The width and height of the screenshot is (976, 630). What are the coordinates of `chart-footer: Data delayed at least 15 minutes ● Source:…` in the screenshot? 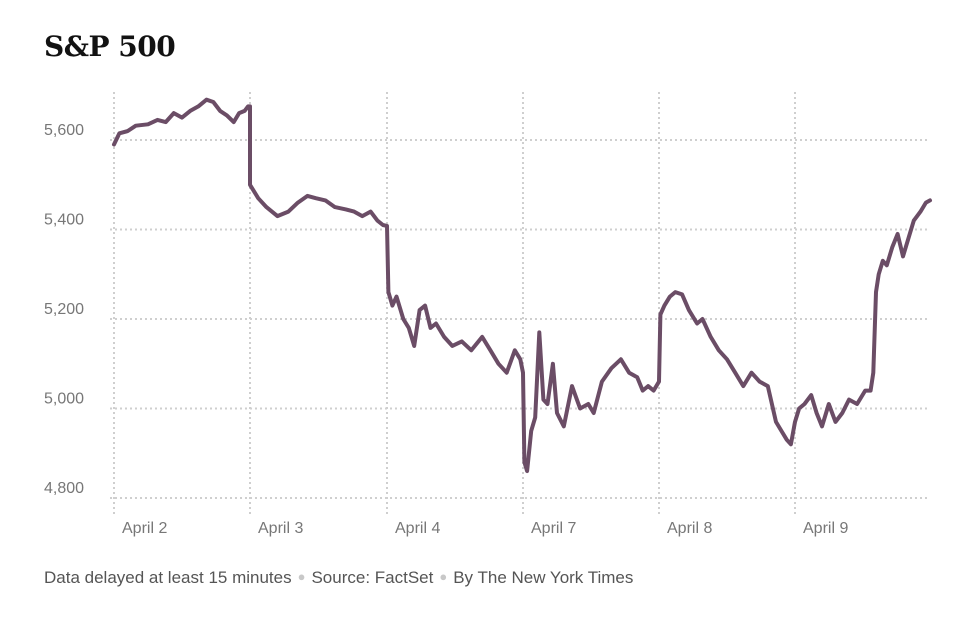 It's located at (338, 578).